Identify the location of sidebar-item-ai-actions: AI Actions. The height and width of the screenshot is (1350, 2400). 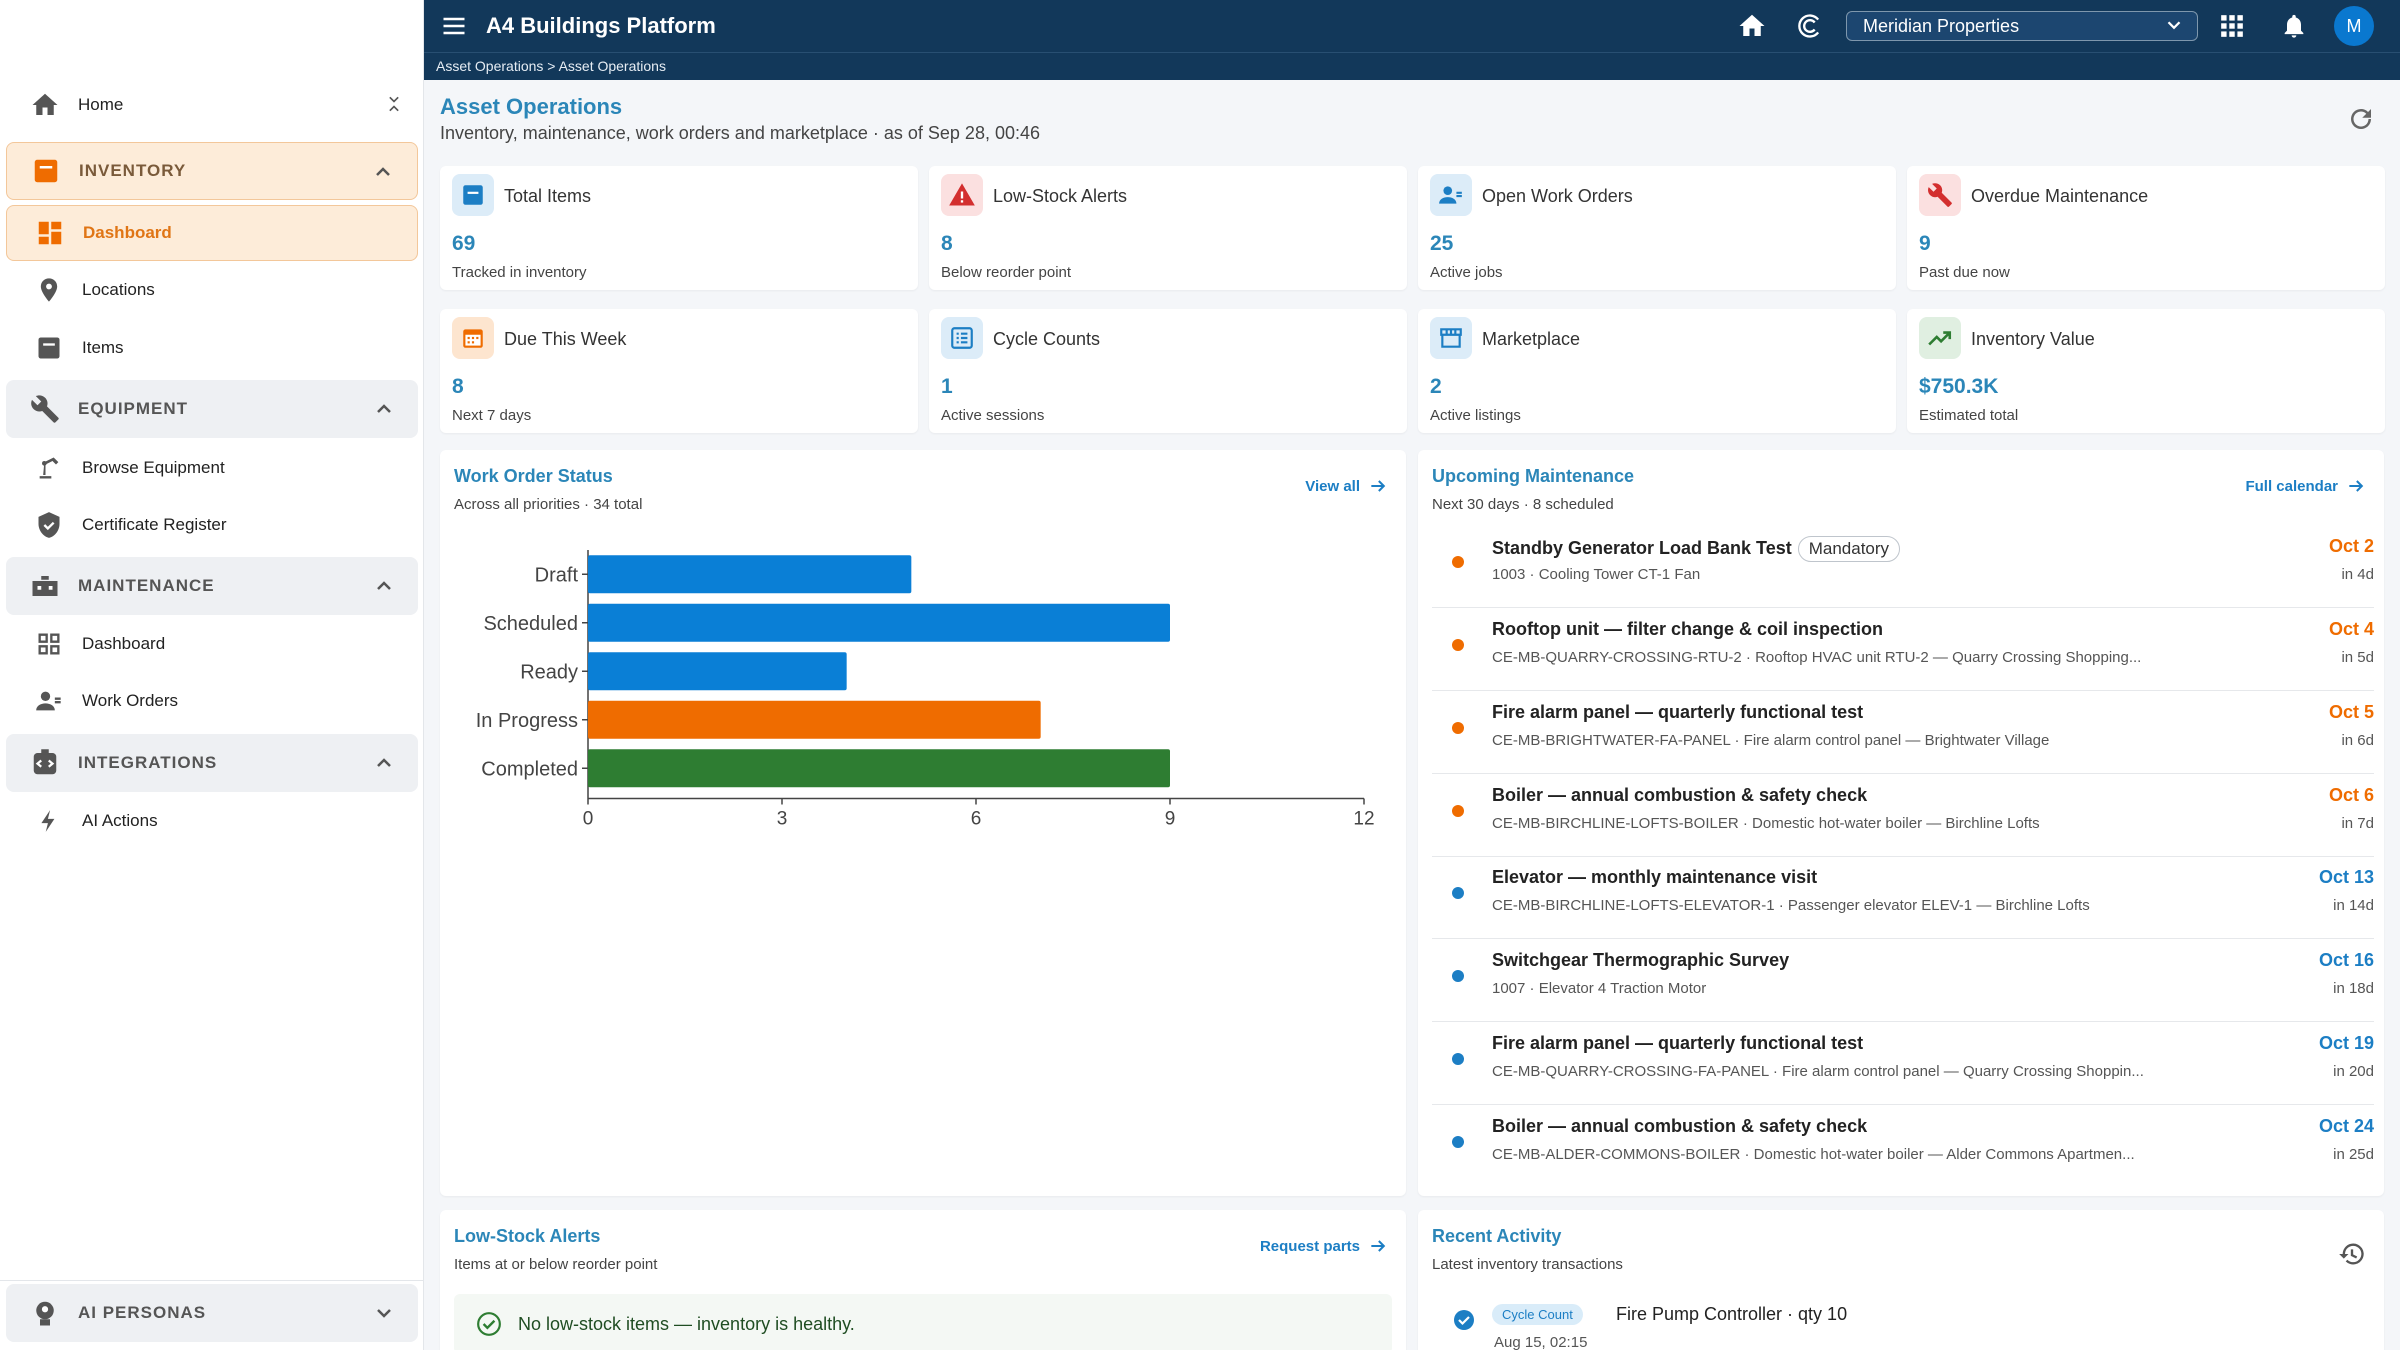
(212, 821).